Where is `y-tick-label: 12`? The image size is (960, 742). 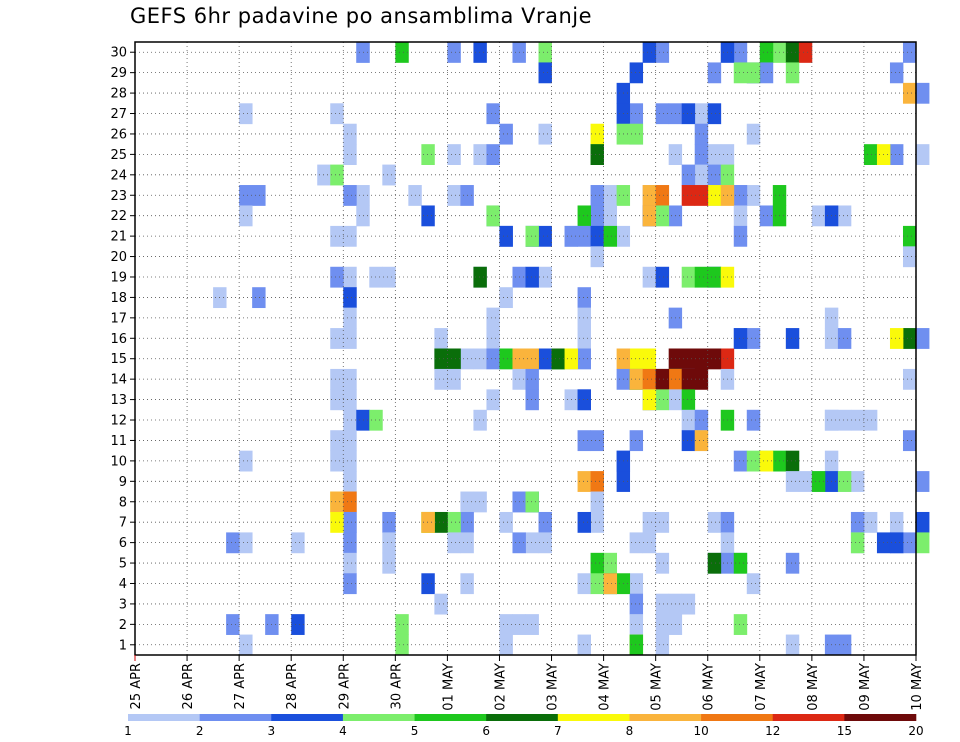 y-tick-label: 12 is located at coordinates (118, 421).